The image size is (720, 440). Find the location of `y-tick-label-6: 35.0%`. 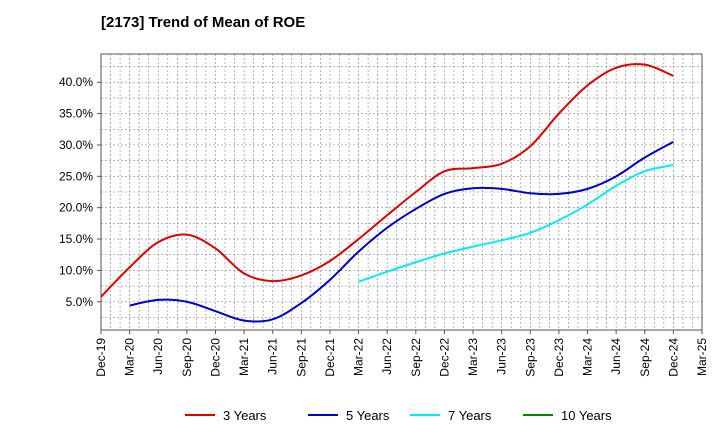

y-tick-label-6: 35.0% is located at coordinates (76, 114).